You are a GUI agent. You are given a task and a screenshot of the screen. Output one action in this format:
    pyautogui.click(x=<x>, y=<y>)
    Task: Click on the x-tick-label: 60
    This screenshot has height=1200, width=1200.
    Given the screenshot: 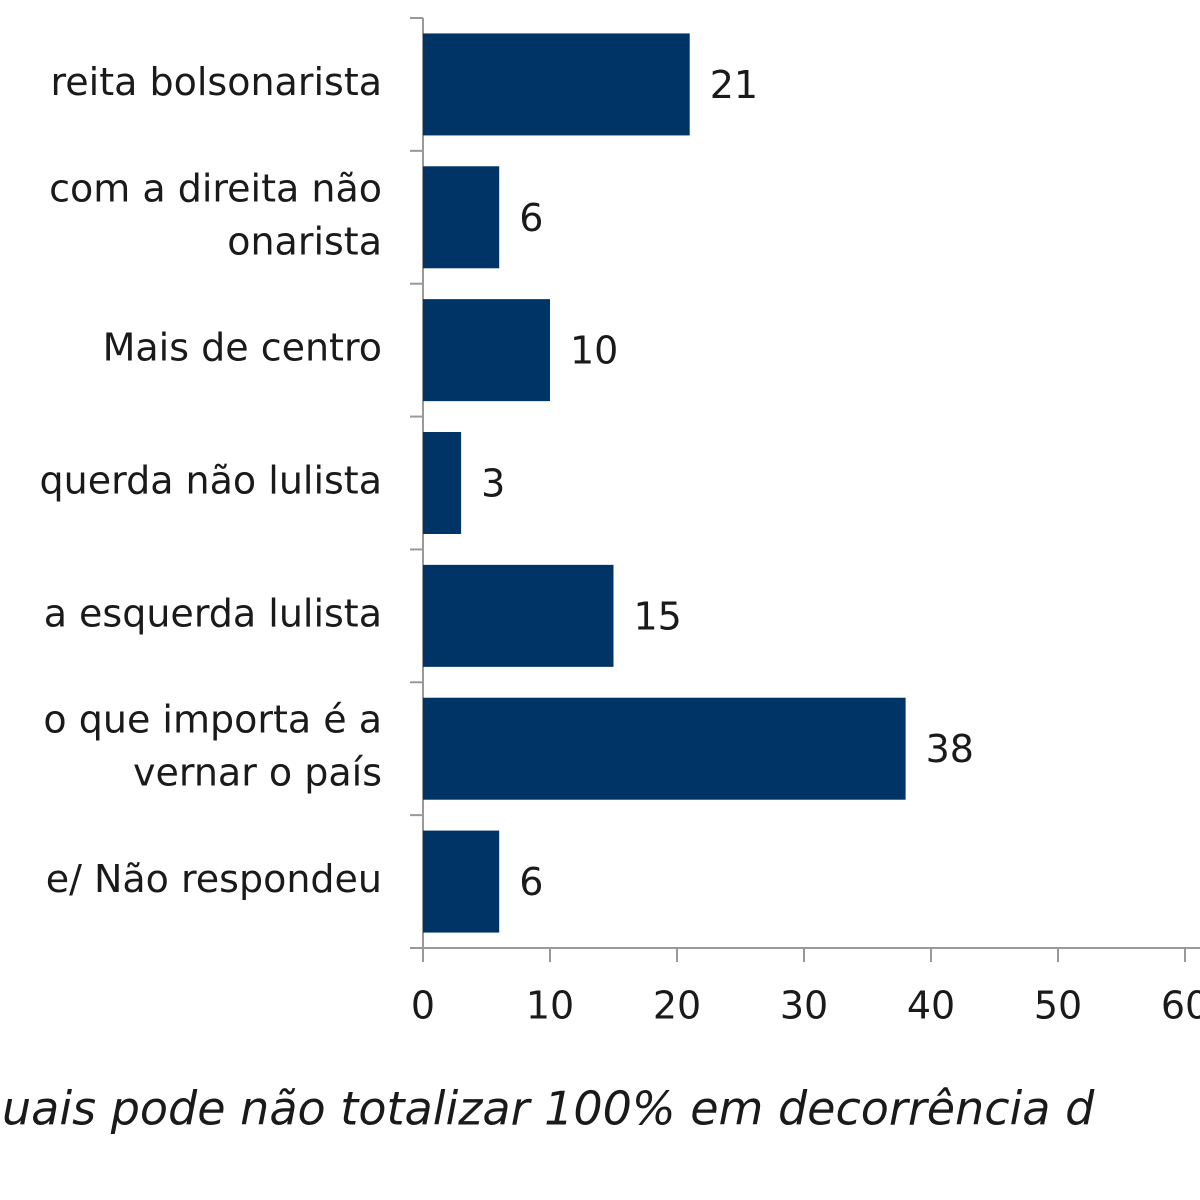 What is the action you would take?
    pyautogui.click(x=1180, y=1006)
    